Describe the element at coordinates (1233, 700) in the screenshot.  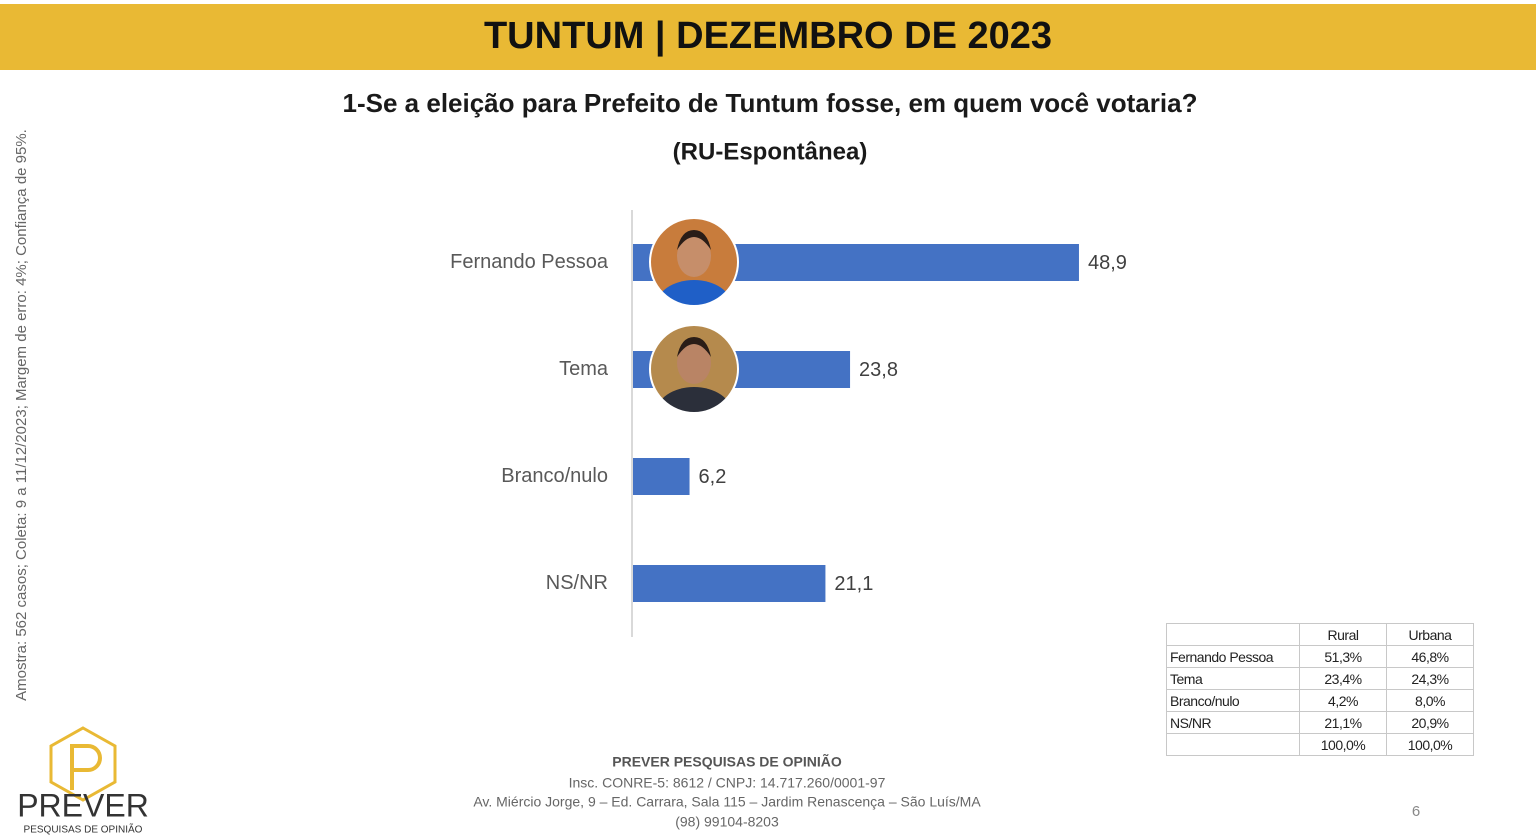
I see `row-label: Branco/nulo` at that location.